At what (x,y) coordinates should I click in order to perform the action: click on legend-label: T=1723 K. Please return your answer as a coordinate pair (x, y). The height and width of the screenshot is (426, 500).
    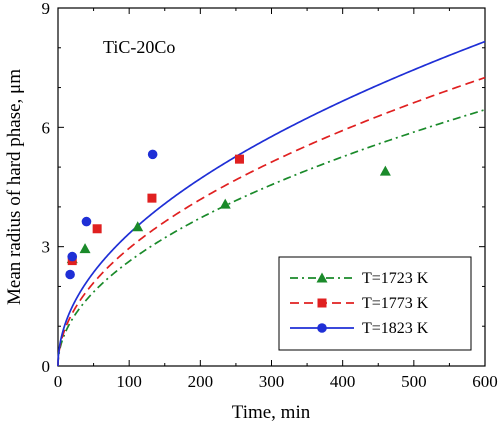
    Looking at the image, I should click on (395, 278).